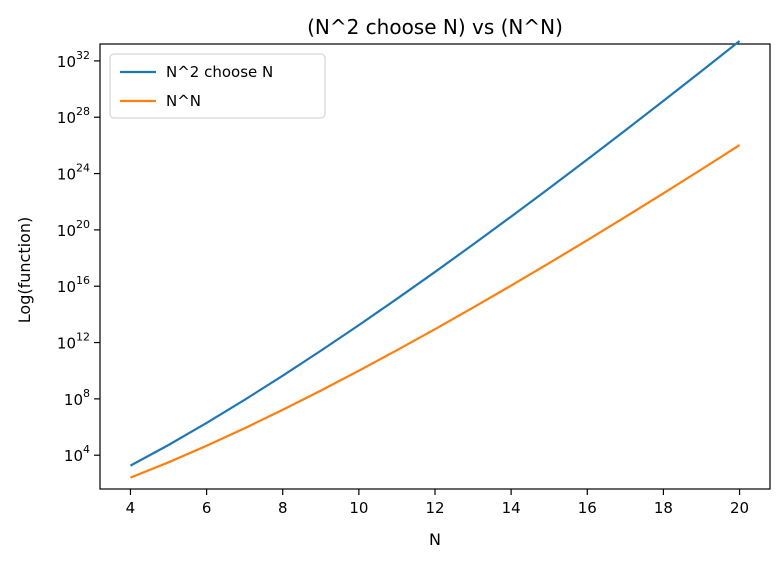 This screenshot has width=783, height=563. Describe the element at coordinates (73, 285) in the screenshot. I see `y-tick-label: 10¹⁶` at that location.